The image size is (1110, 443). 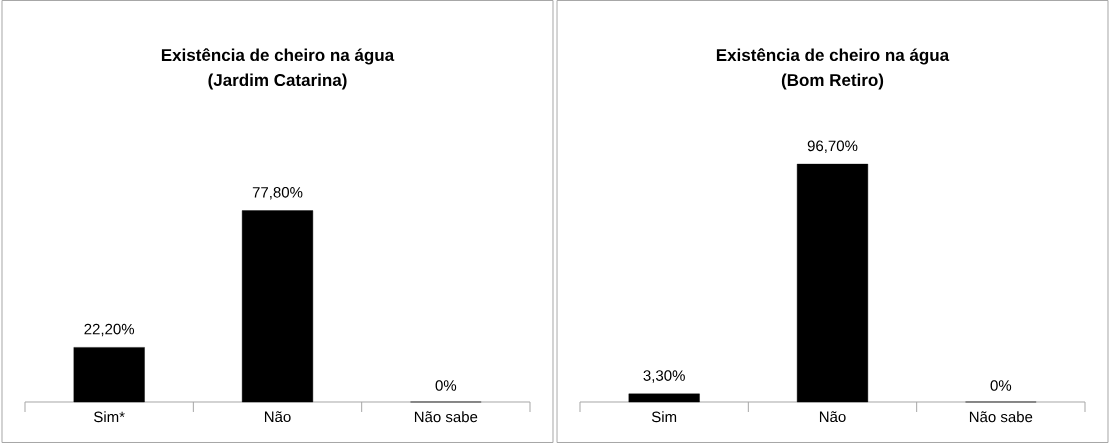 I want to click on x-tick-label: Sim*, so click(x=109, y=417).